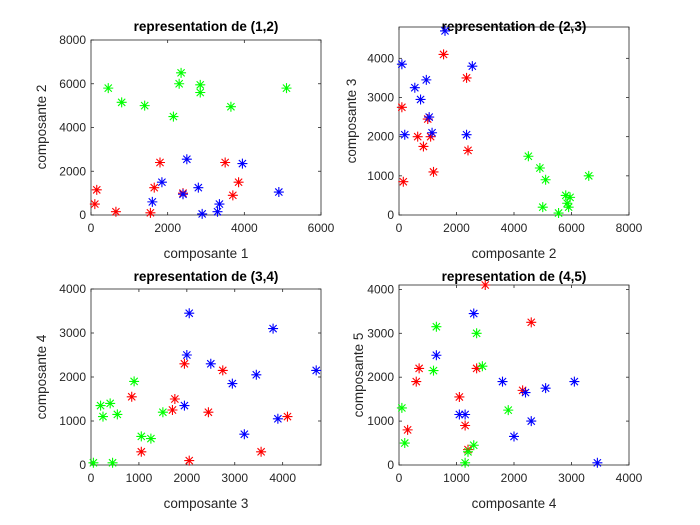 The width and height of the screenshot is (700, 525). Describe the element at coordinates (41, 127) in the screenshot. I see `y-axis-label: composante 2` at that location.